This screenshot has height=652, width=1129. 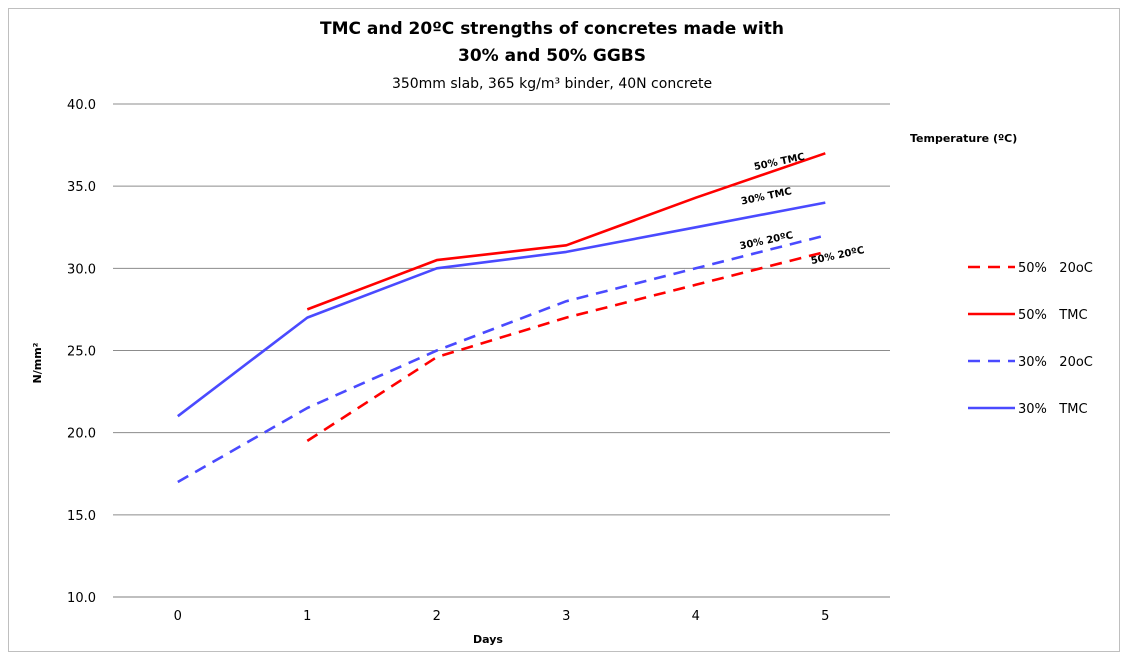 What do you see at coordinates (963, 138) in the screenshot?
I see `legend-title: Temperature (ºC)` at bounding box center [963, 138].